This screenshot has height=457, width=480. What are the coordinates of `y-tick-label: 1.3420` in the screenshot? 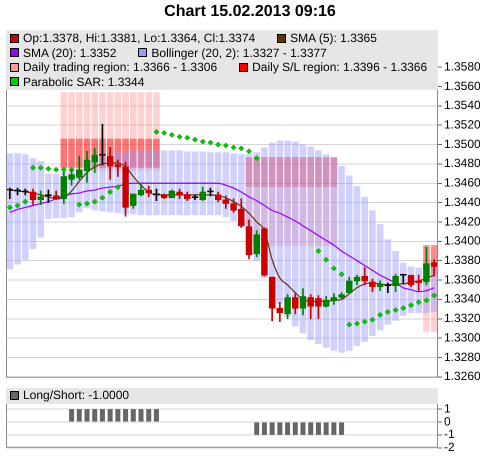 It's located at (462, 221).